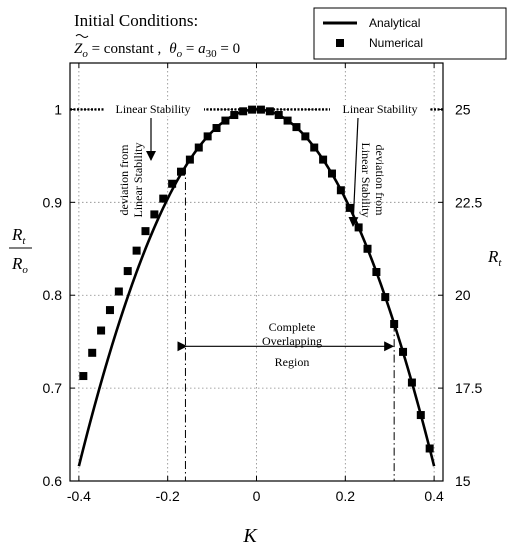  What do you see at coordinates (53, 481) in the screenshot?
I see `y-left-tick-label-0: 0.6` at bounding box center [53, 481].